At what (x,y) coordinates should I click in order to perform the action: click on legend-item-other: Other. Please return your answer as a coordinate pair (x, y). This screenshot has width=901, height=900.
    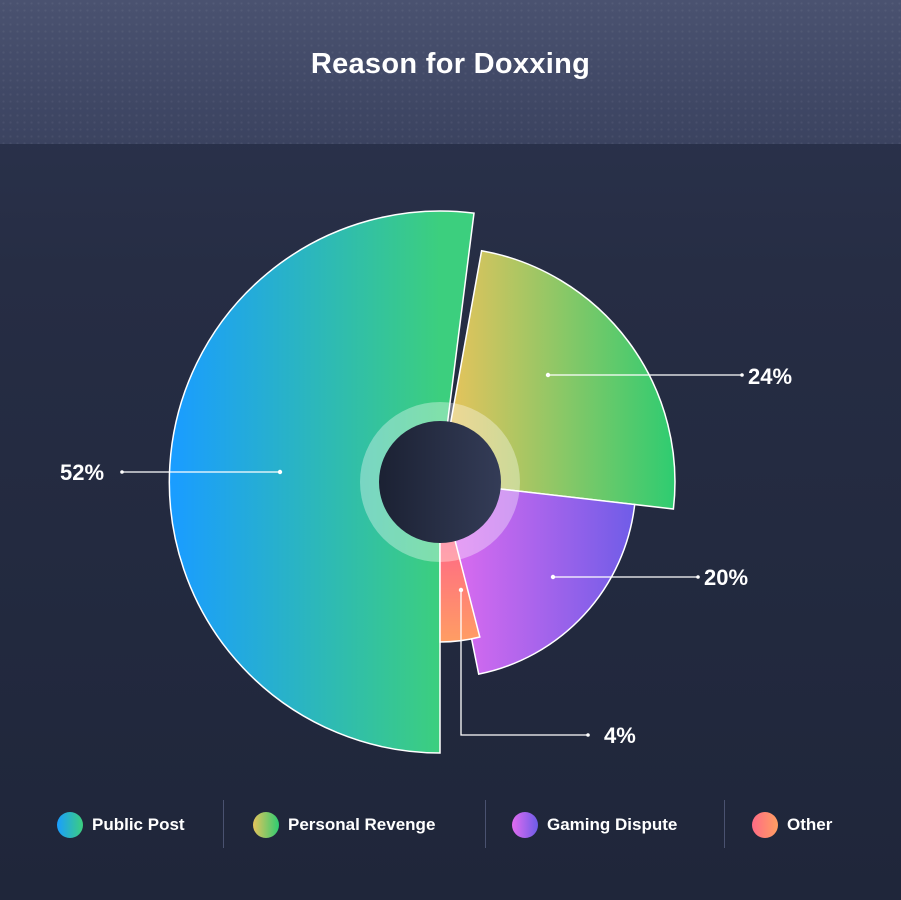
    Looking at the image, I should click on (792, 825).